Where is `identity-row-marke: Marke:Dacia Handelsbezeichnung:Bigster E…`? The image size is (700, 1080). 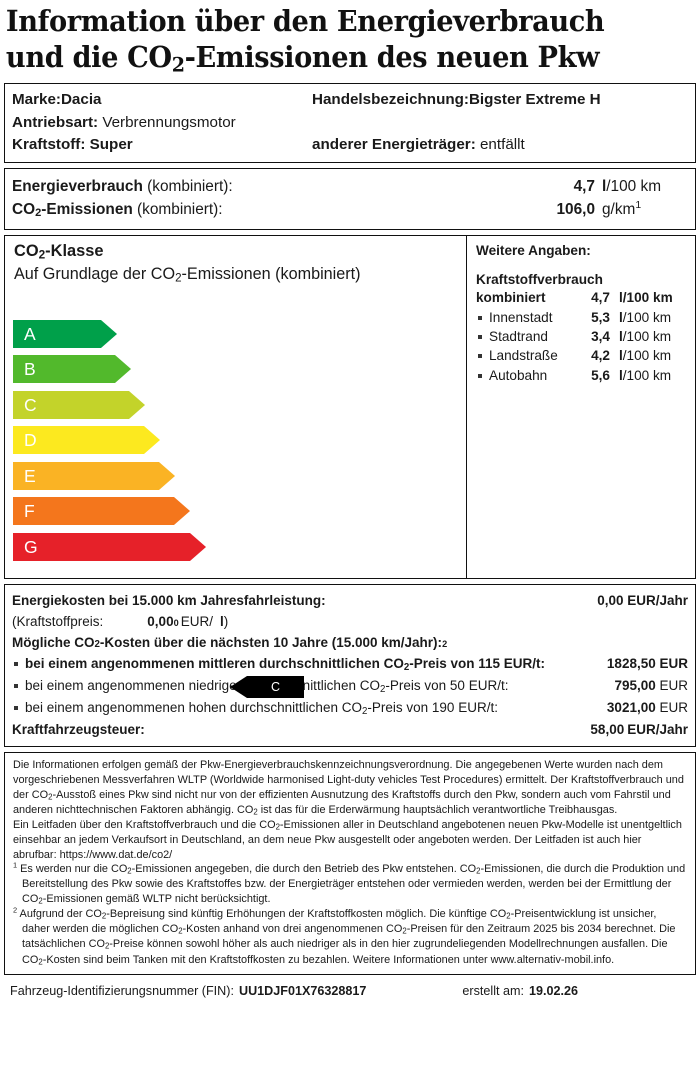 identity-row-marke: Marke:Dacia Handelsbezeichnung:Bigster E… is located at coordinates (350, 100).